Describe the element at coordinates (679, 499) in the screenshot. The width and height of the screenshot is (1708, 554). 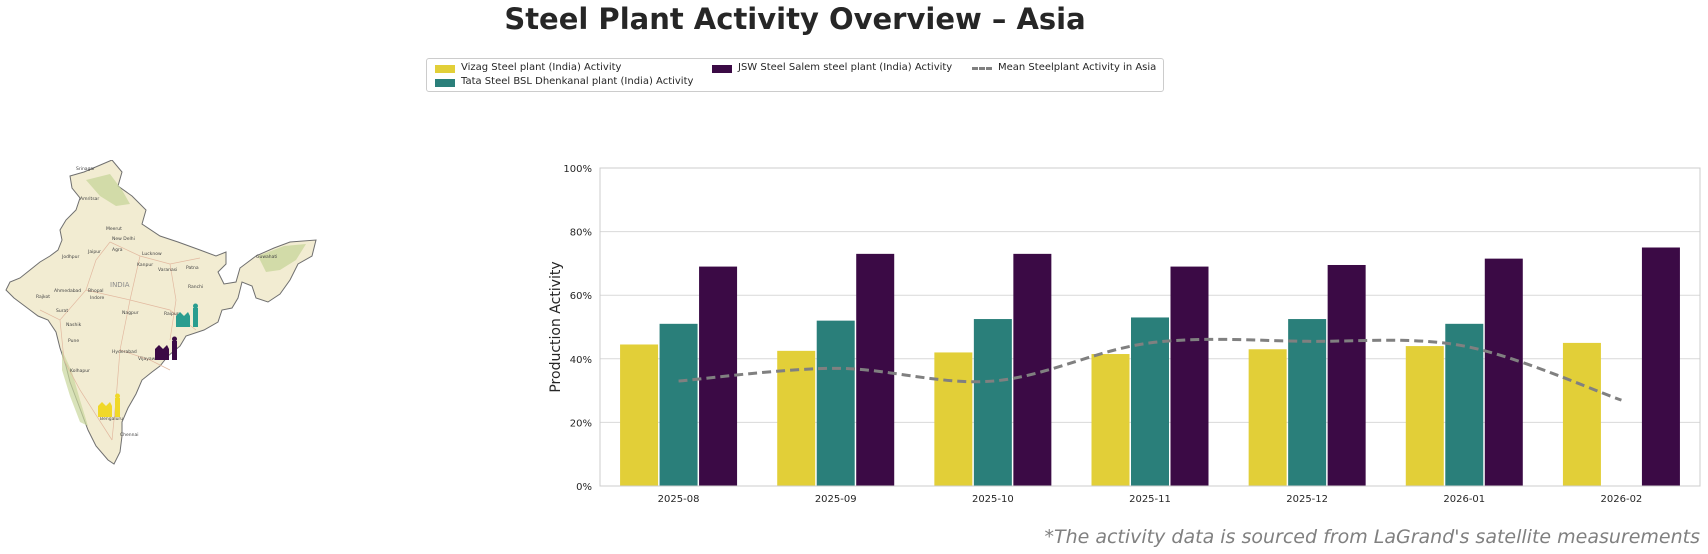
I see `x-tick-label: 2025-08` at that location.